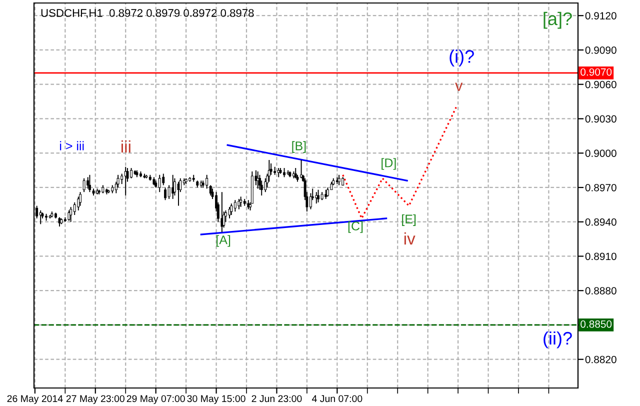  I want to click on annotation: [D], so click(389, 164).